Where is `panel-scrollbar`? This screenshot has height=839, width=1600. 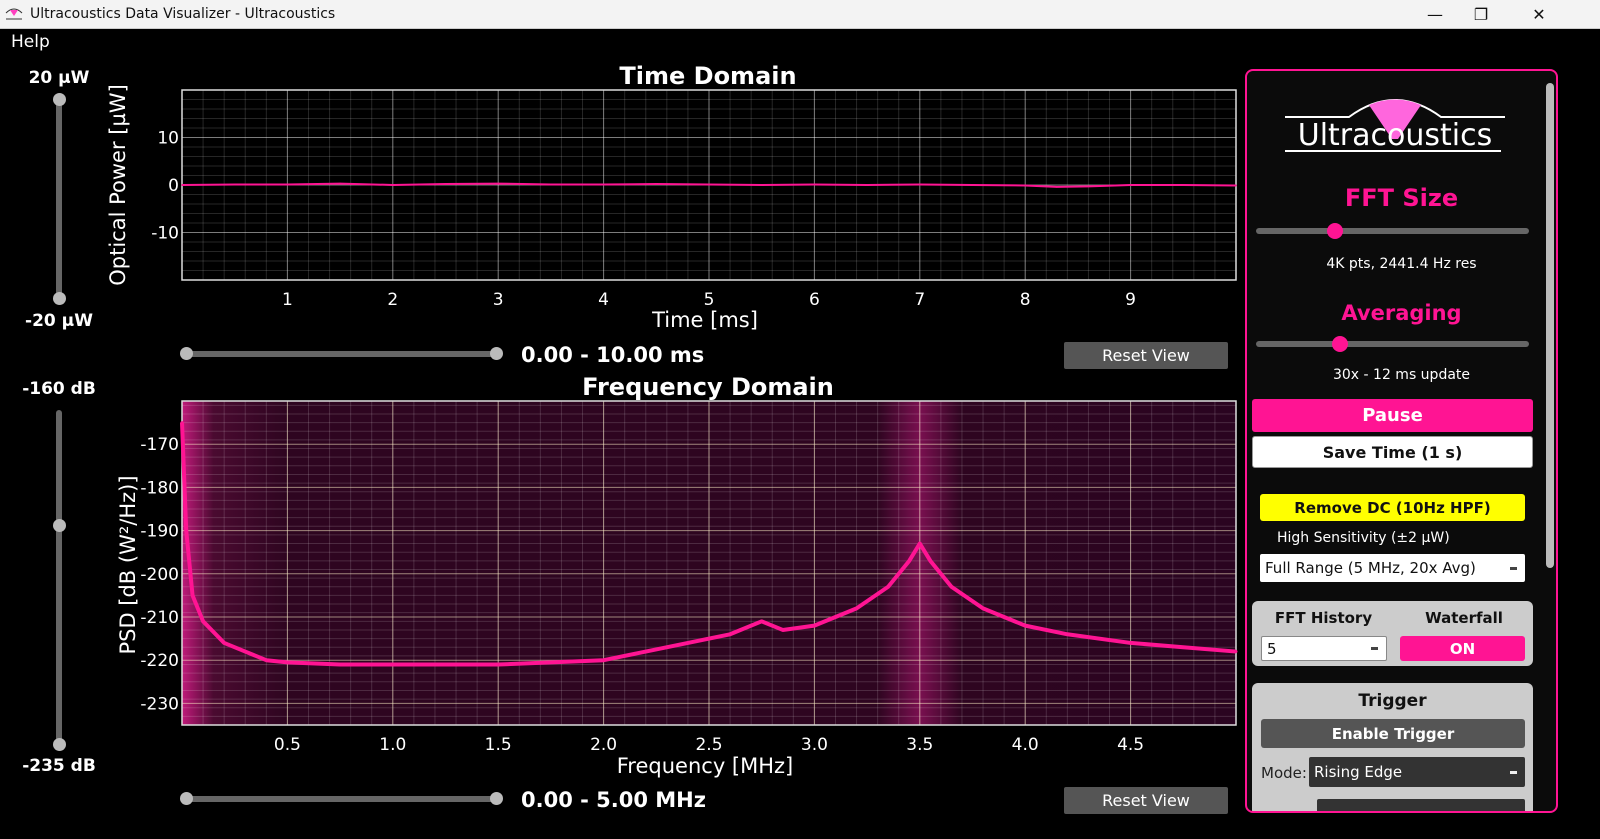 panel-scrollbar is located at coordinates (1550, 325).